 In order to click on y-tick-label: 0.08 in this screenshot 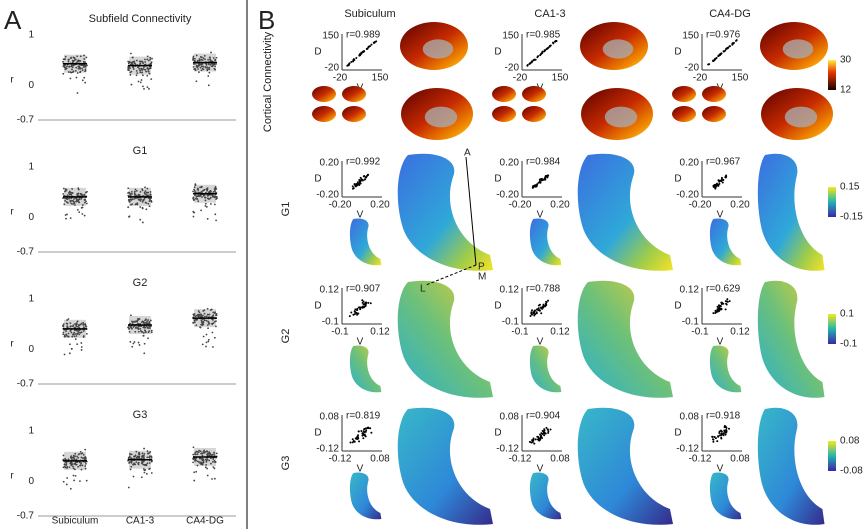, I will do `click(690, 417)`.